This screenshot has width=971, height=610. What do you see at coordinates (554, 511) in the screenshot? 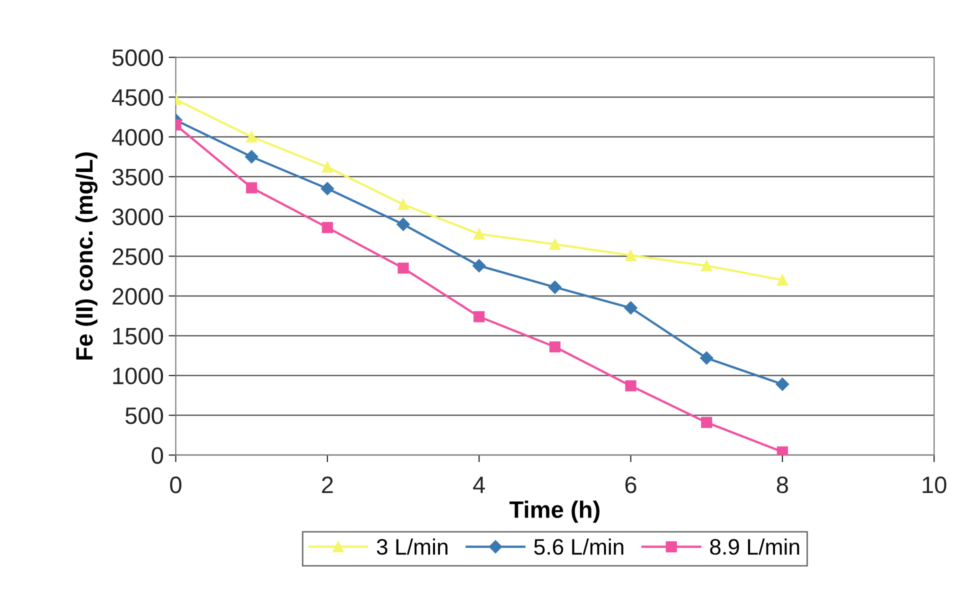
I see `x-axis-title: Time (h)` at bounding box center [554, 511].